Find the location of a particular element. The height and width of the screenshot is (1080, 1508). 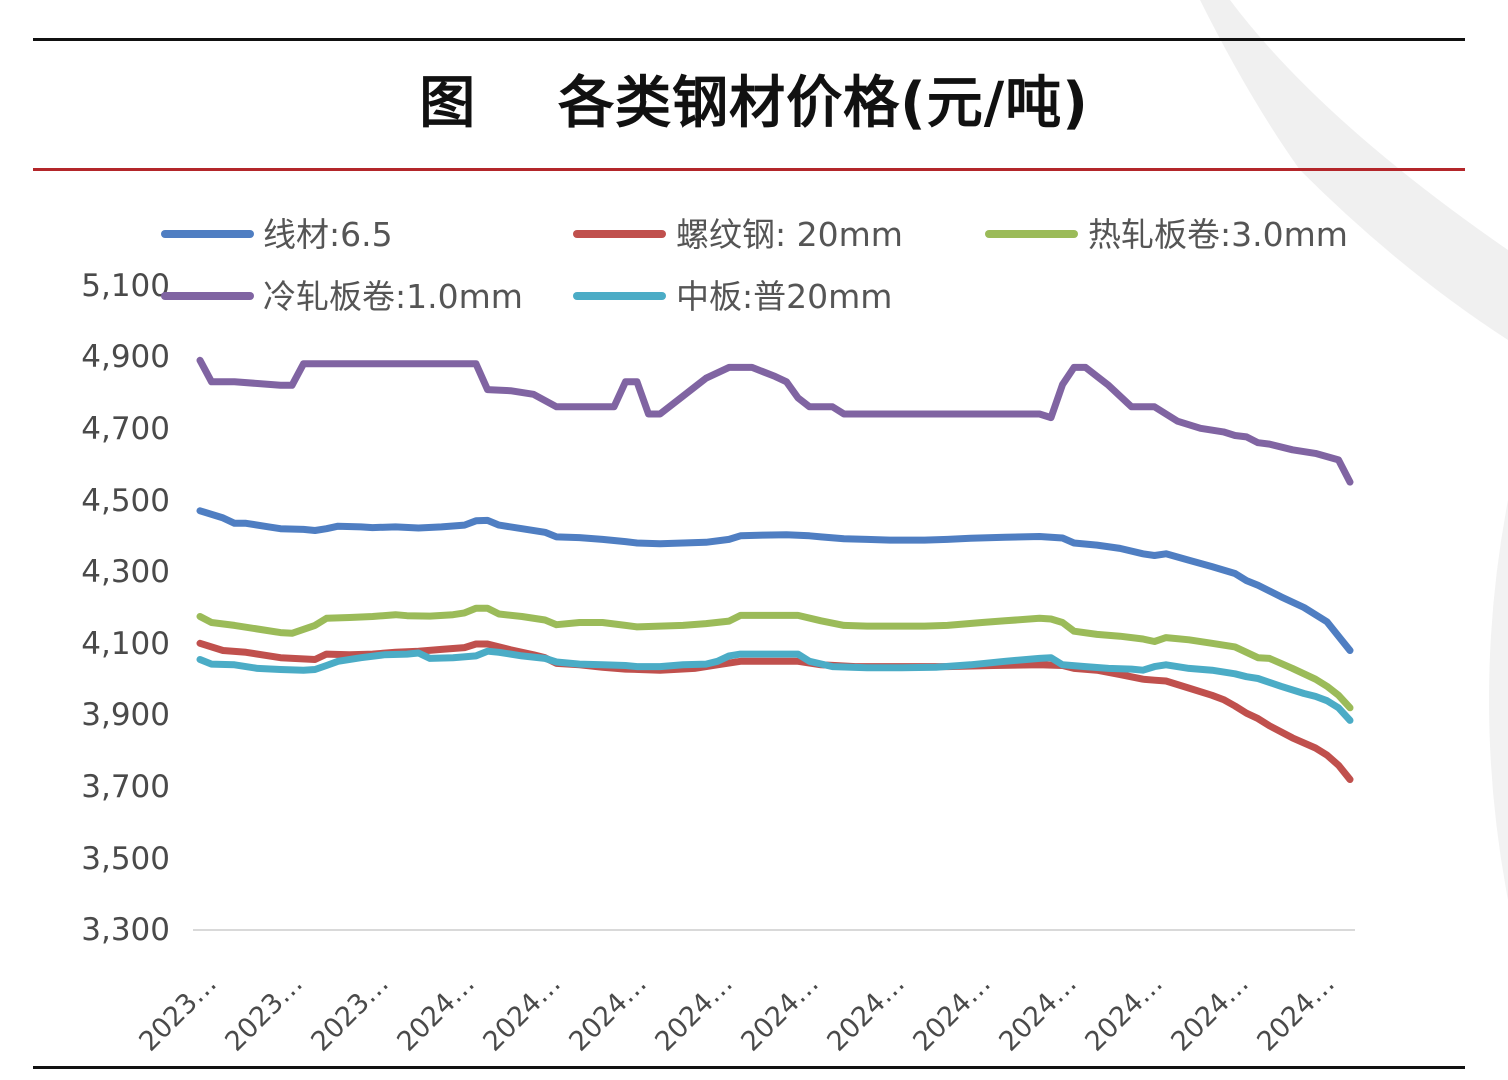

legend-item-cold-rolled-coil: 冷轧板卷:1.0mm is located at coordinates (342, 296).